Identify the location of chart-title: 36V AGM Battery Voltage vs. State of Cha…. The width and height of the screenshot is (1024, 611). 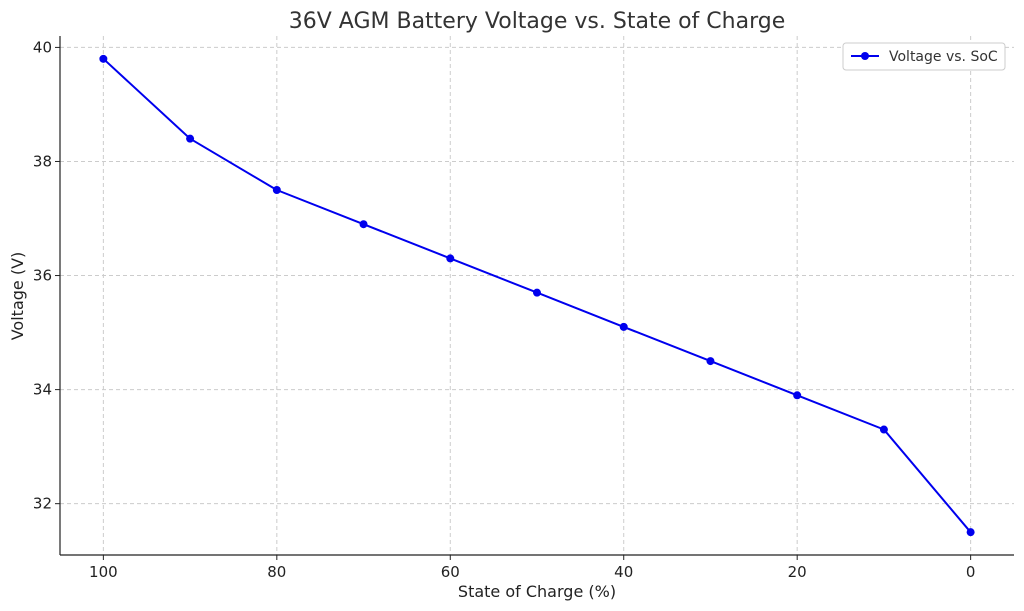
(537, 21).